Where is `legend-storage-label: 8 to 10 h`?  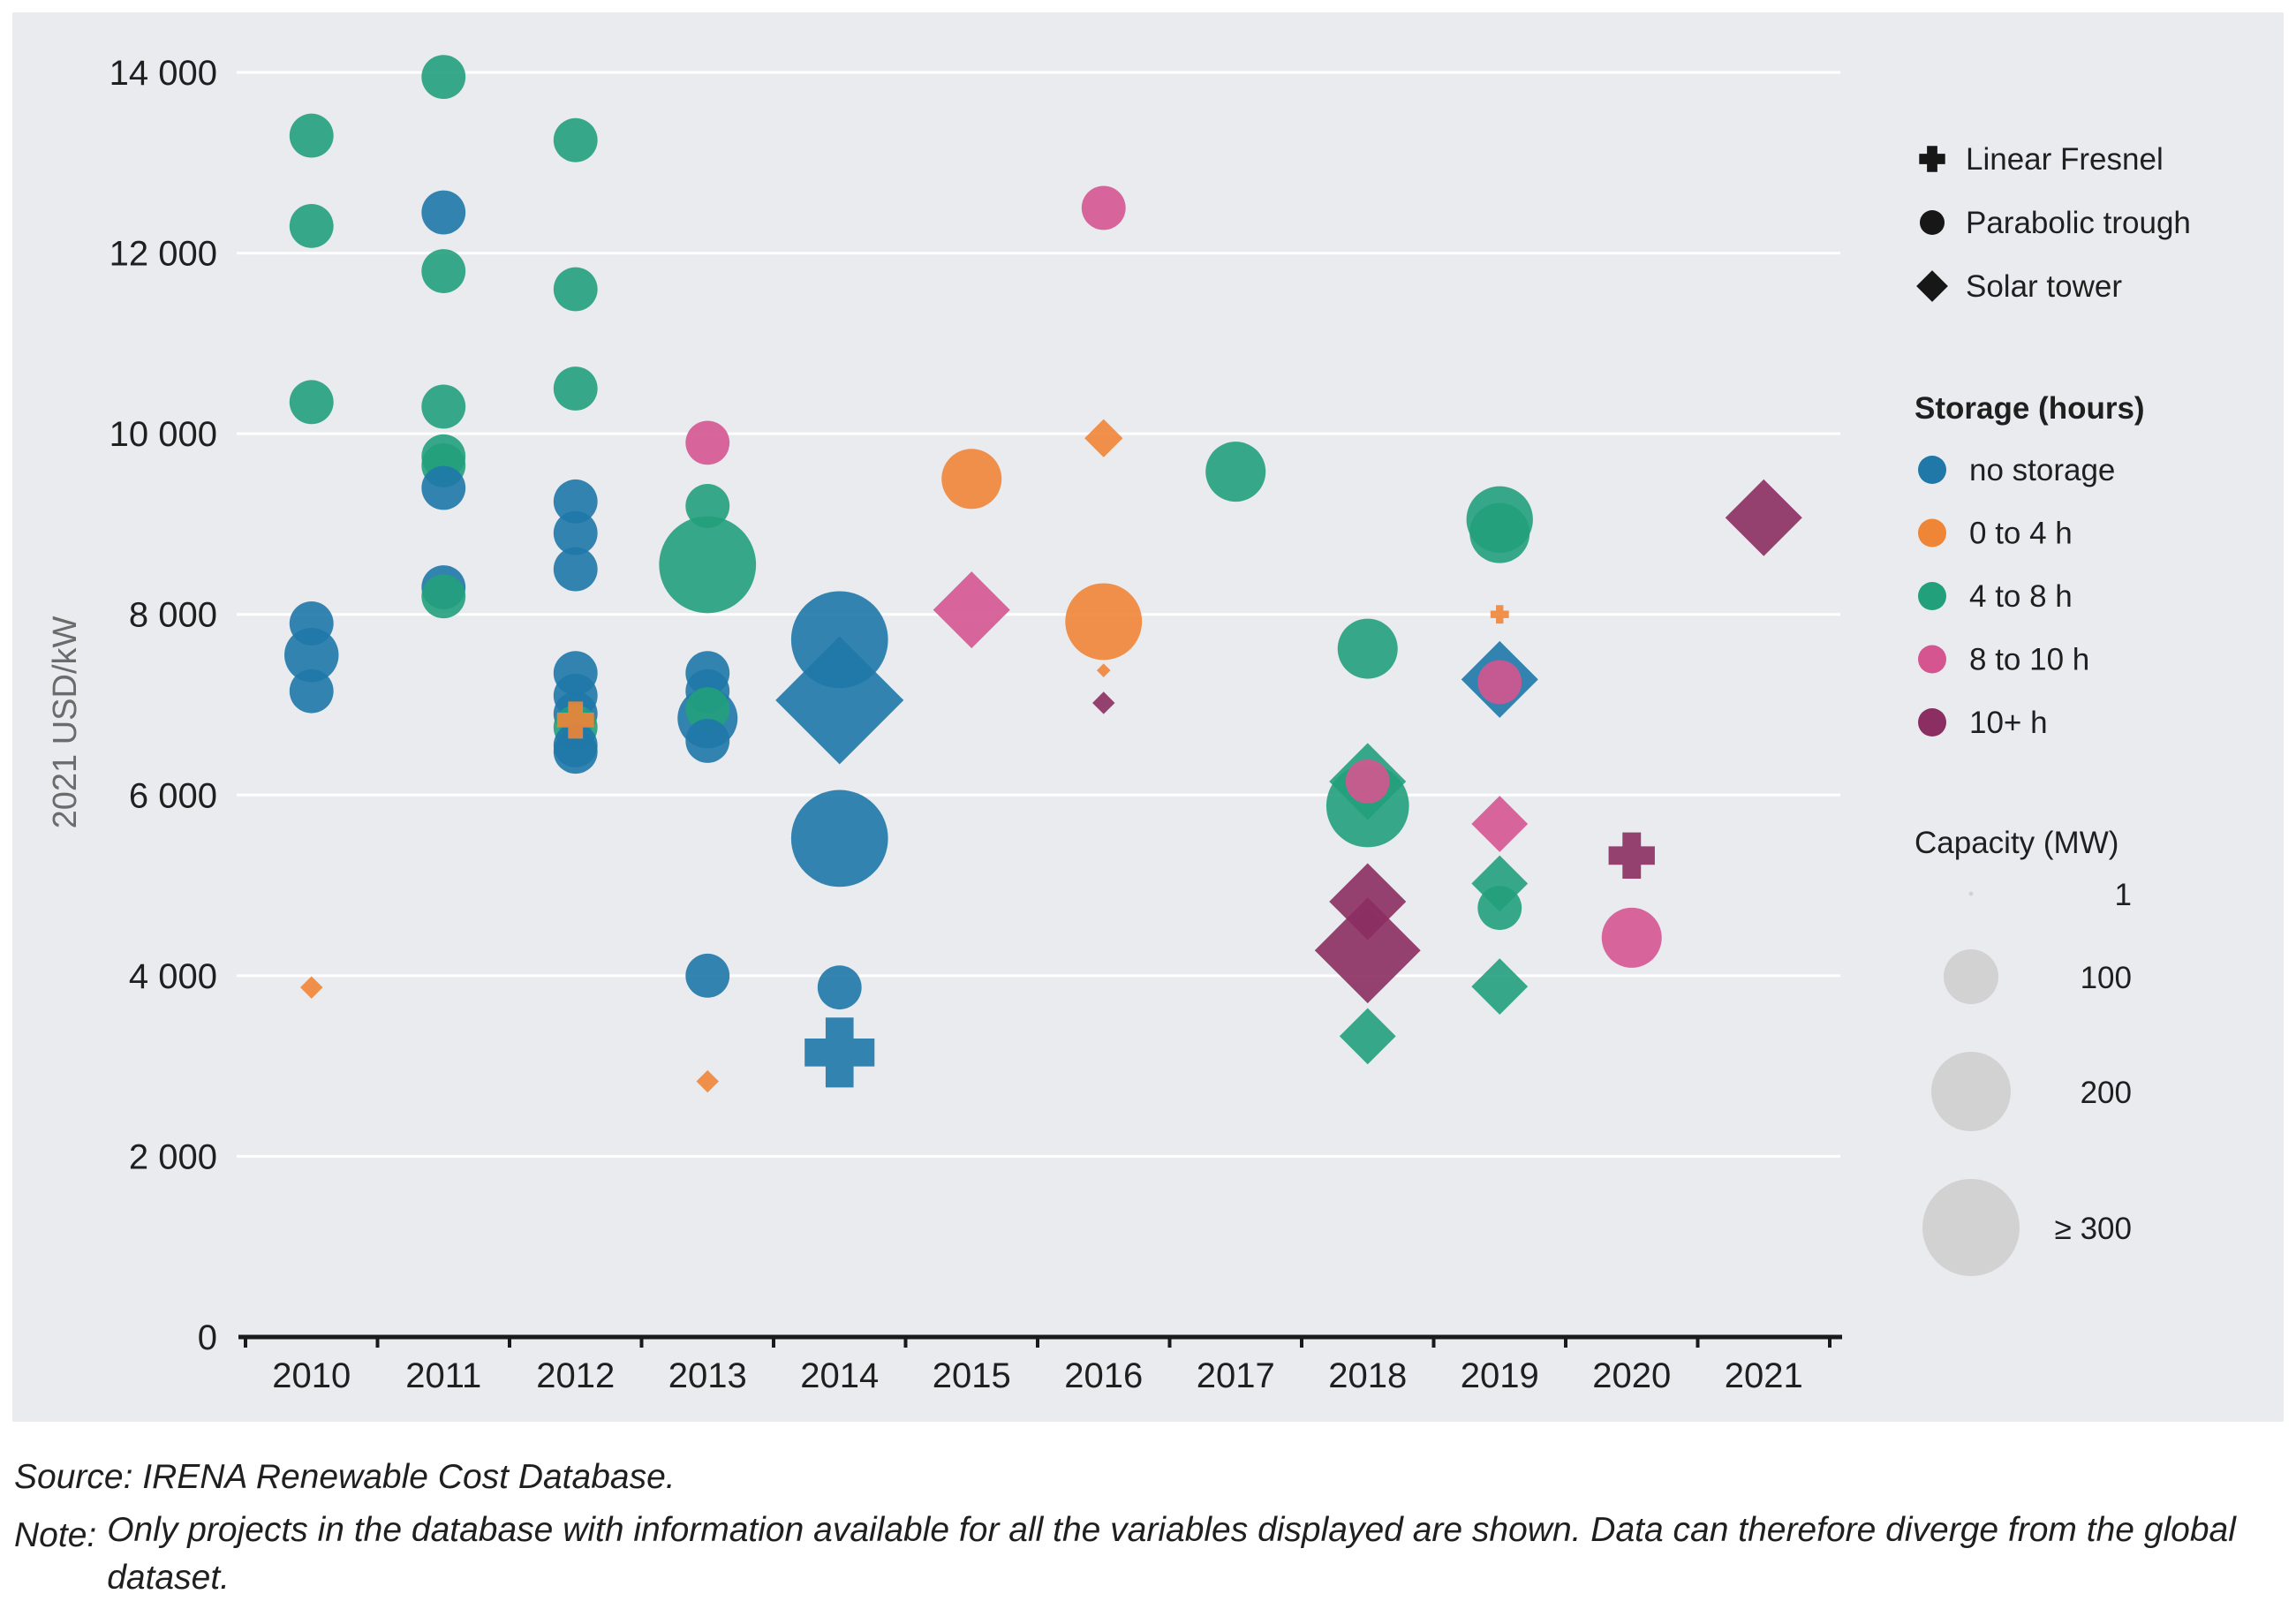
legend-storage-label: 8 to 10 h is located at coordinates (2029, 660).